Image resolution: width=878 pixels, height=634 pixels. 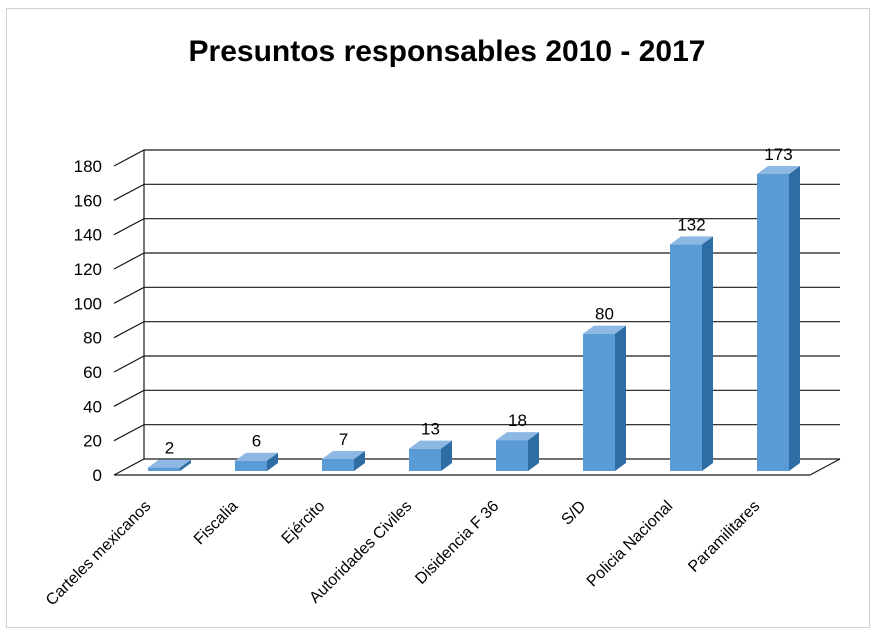 What do you see at coordinates (92, 406) in the screenshot?
I see `y-tick-label: 40` at bounding box center [92, 406].